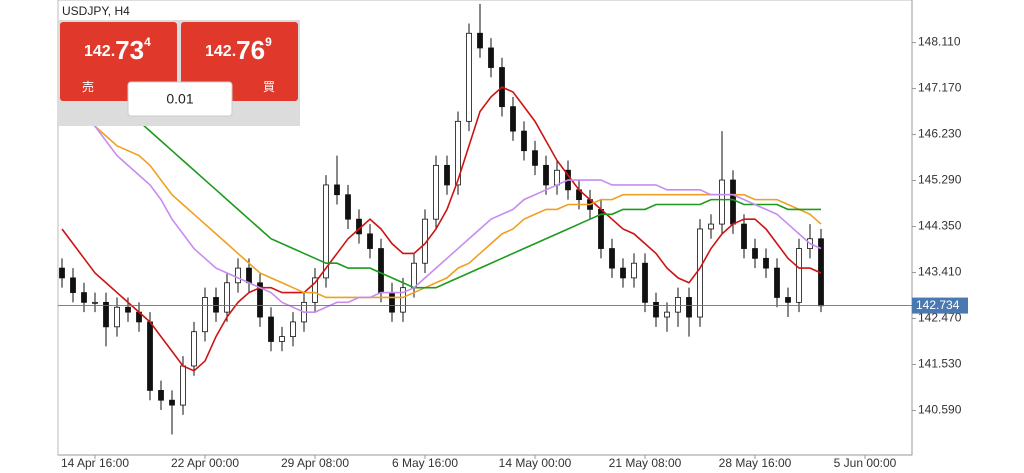  I want to click on current-price-label: 142.734, so click(938, 305).